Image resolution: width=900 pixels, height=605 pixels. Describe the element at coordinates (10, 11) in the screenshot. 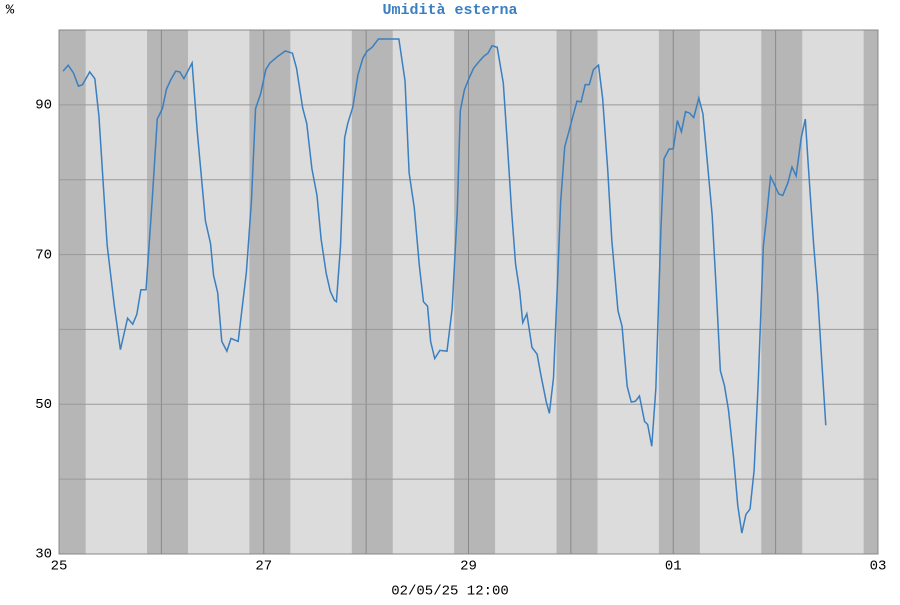

I see `y-axis-label: %` at that location.